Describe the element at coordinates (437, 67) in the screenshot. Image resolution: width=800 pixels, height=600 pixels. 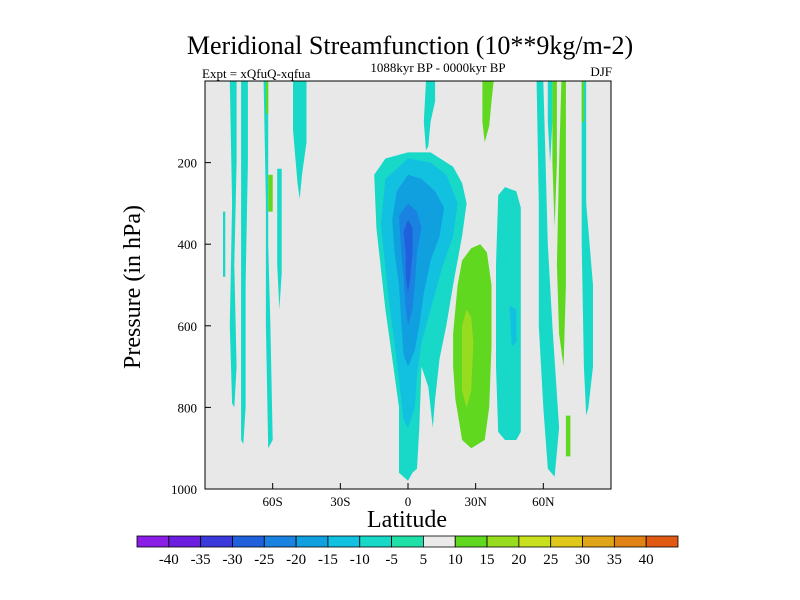
I see `time-range-label: 1088kyr BP - 0000kyr BP` at that location.